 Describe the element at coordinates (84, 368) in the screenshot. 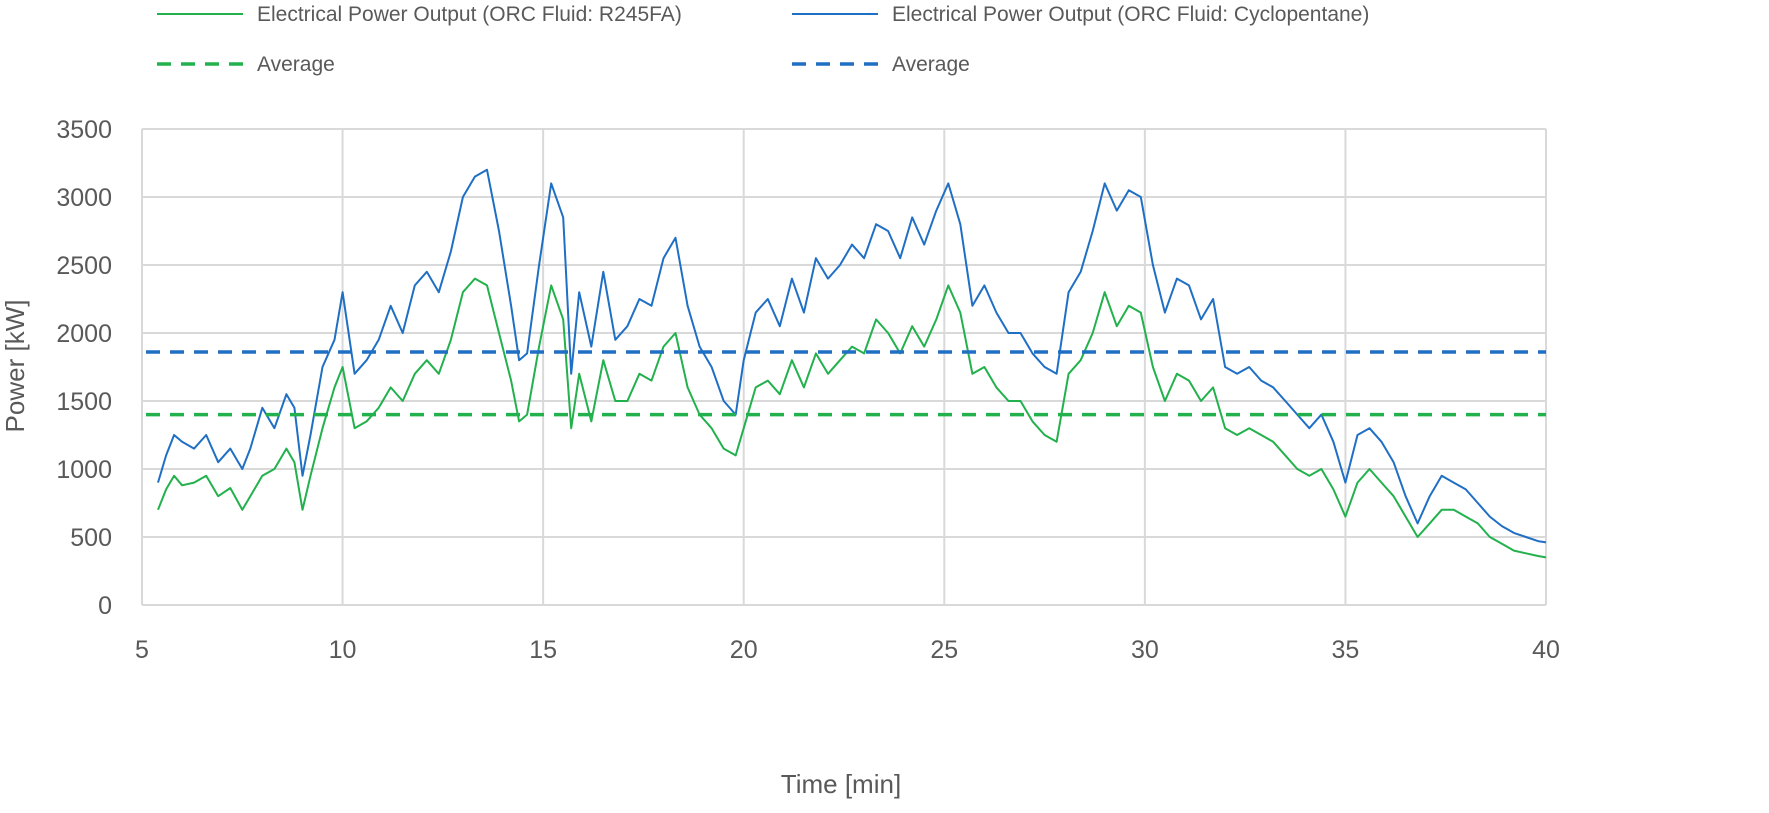

I see `y-axis-ticks: 0 500 1000 1500 2000 2500 3000 3500` at that location.